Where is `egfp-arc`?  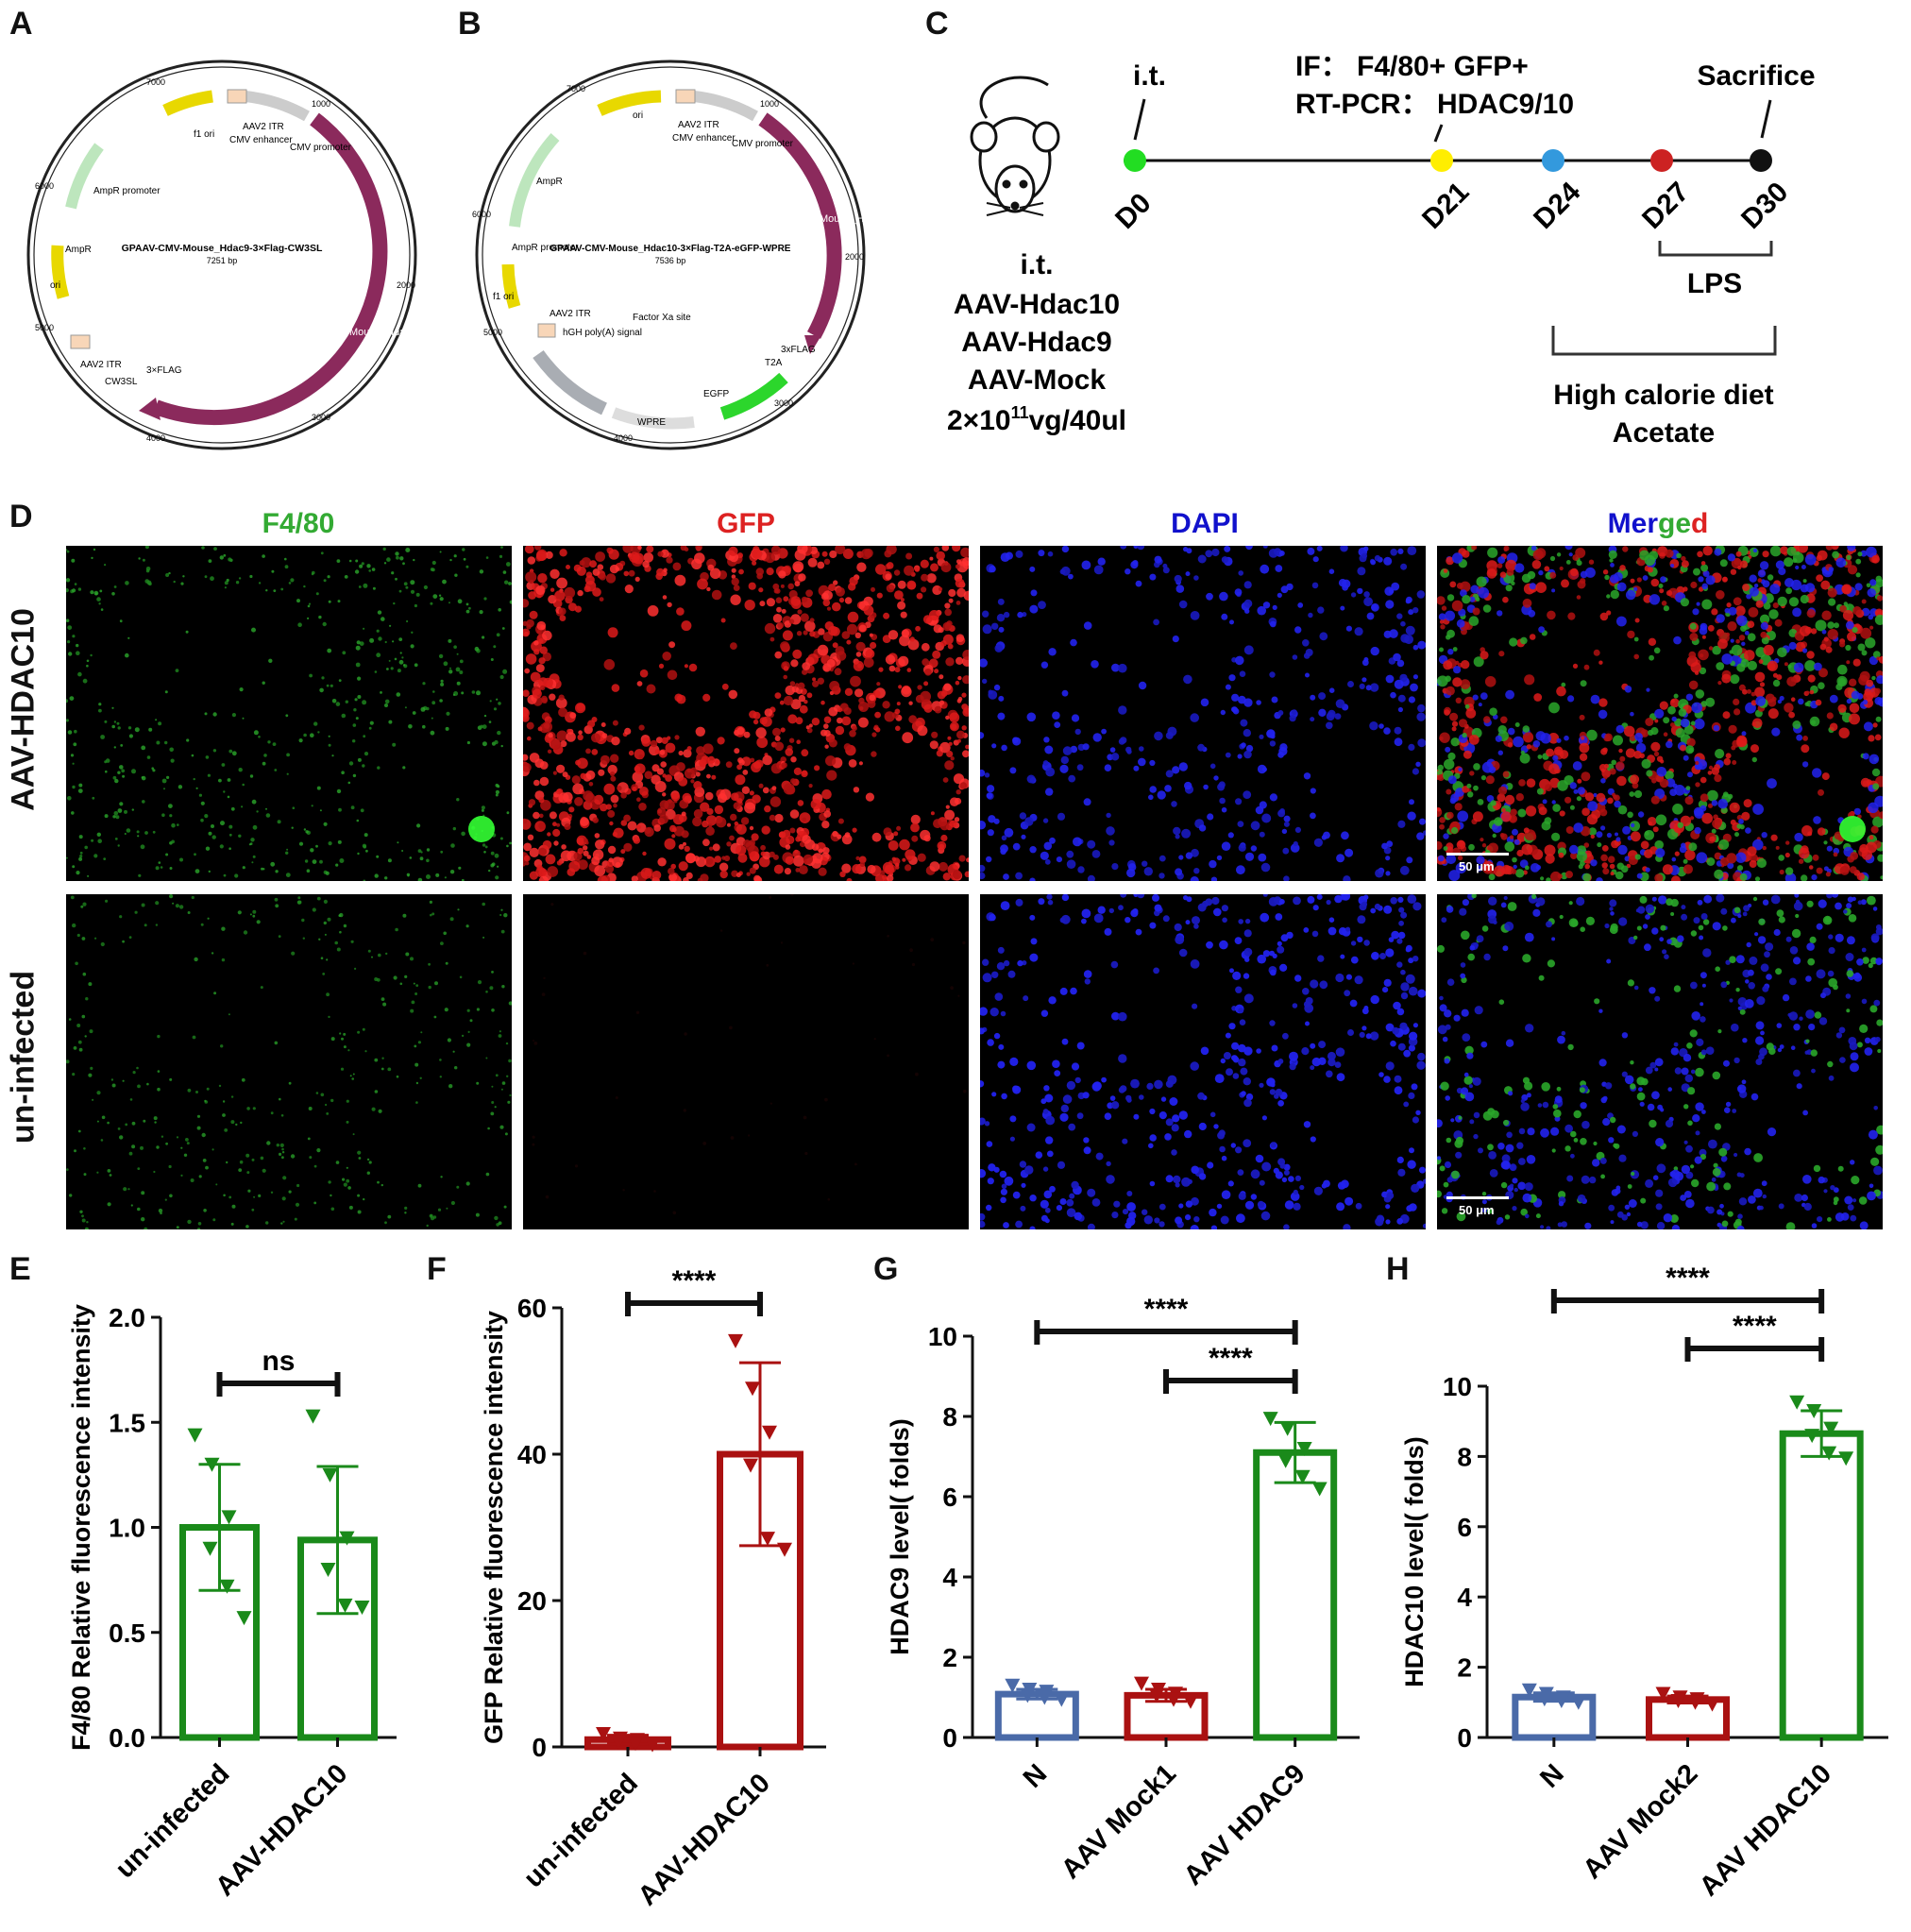
egfp-arc is located at coordinates (753, 396).